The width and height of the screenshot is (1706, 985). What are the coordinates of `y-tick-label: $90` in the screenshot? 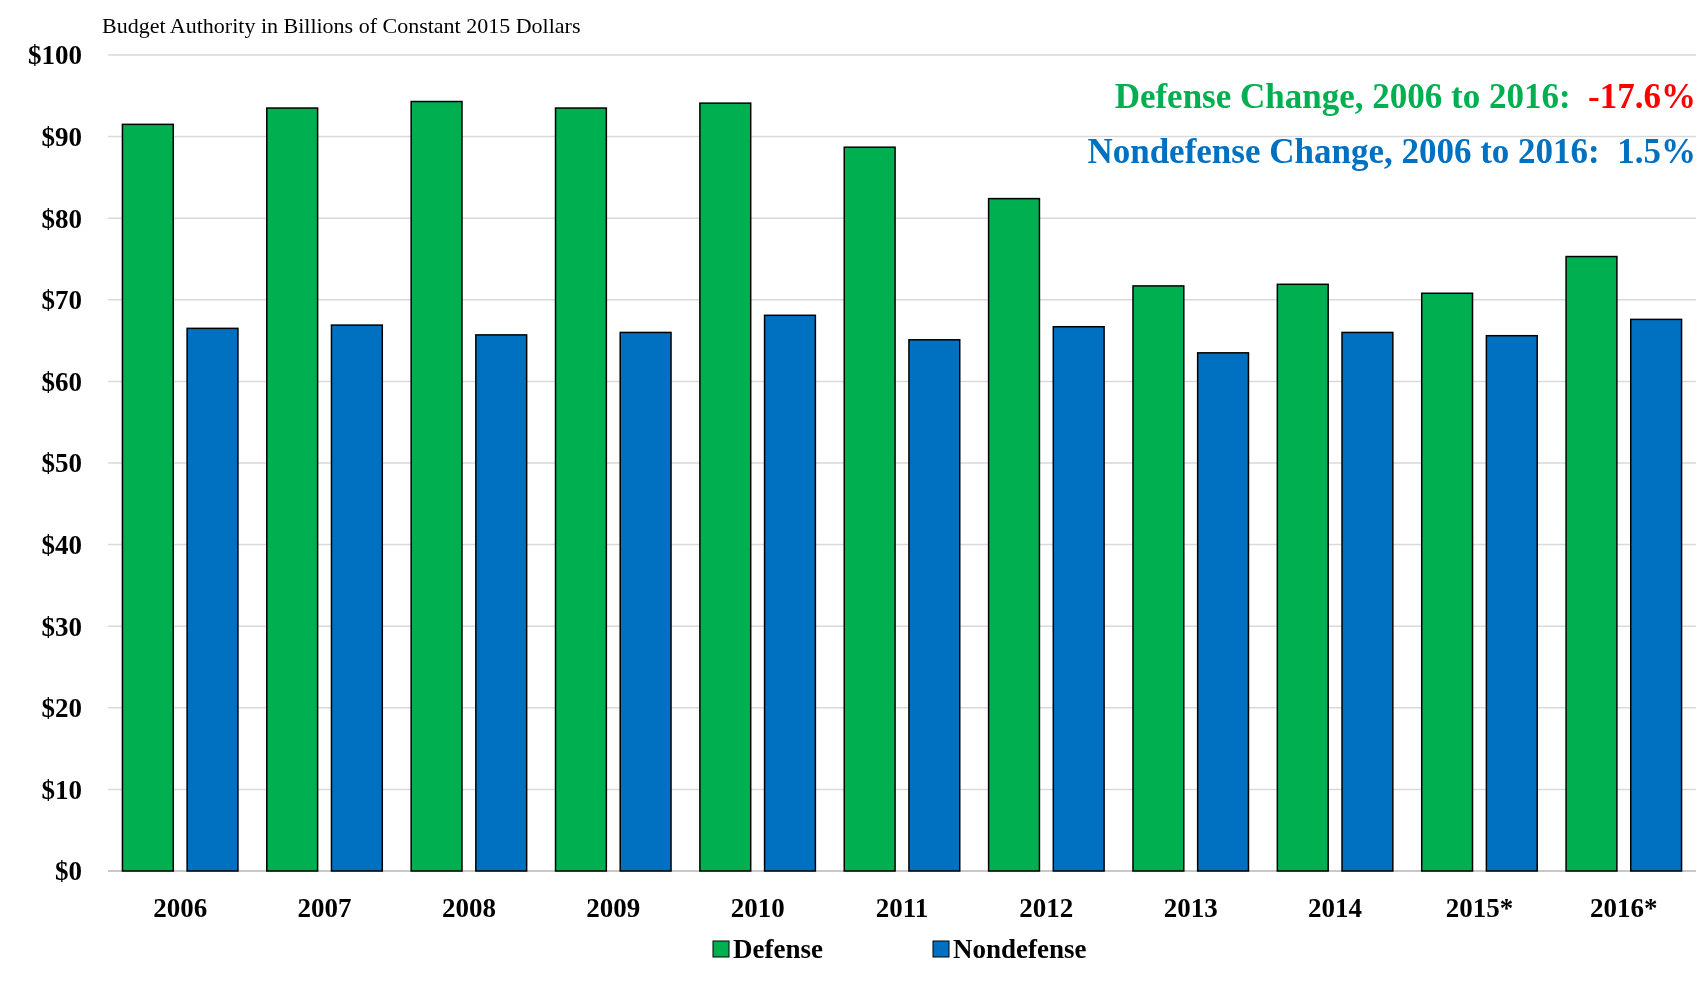 It's located at (61, 137).